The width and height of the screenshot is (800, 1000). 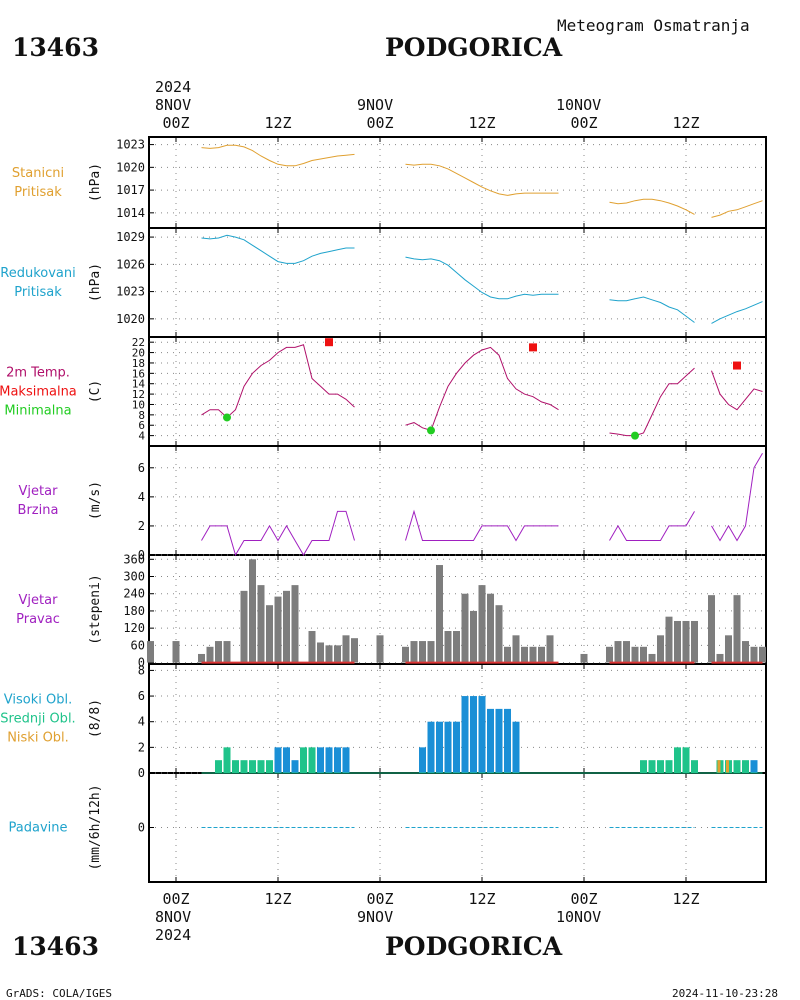 I want to click on station-id-bottom: 13463, so click(x=55, y=946).